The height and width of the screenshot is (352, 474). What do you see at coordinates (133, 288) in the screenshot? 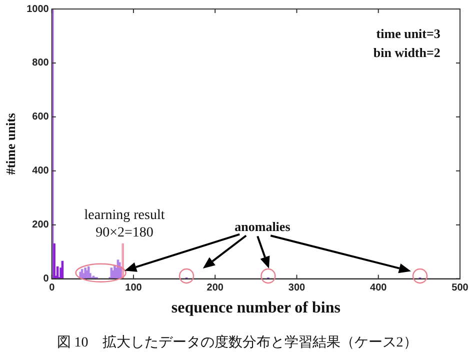
I see `x-tick-label: 100` at bounding box center [133, 288].